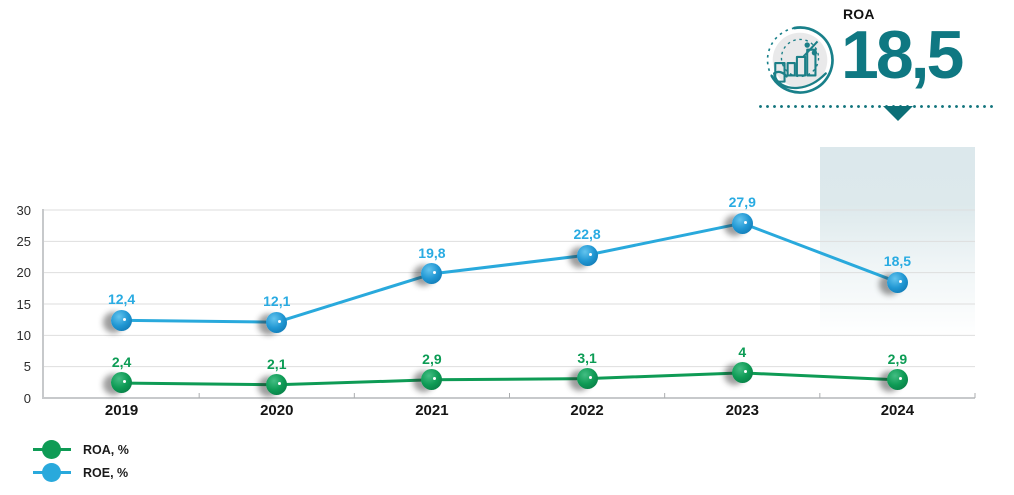  What do you see at coordinates (81, 449) in the screenshot?
I see `legend-item-roa: ROA, %` at bounding box center [81, 449].